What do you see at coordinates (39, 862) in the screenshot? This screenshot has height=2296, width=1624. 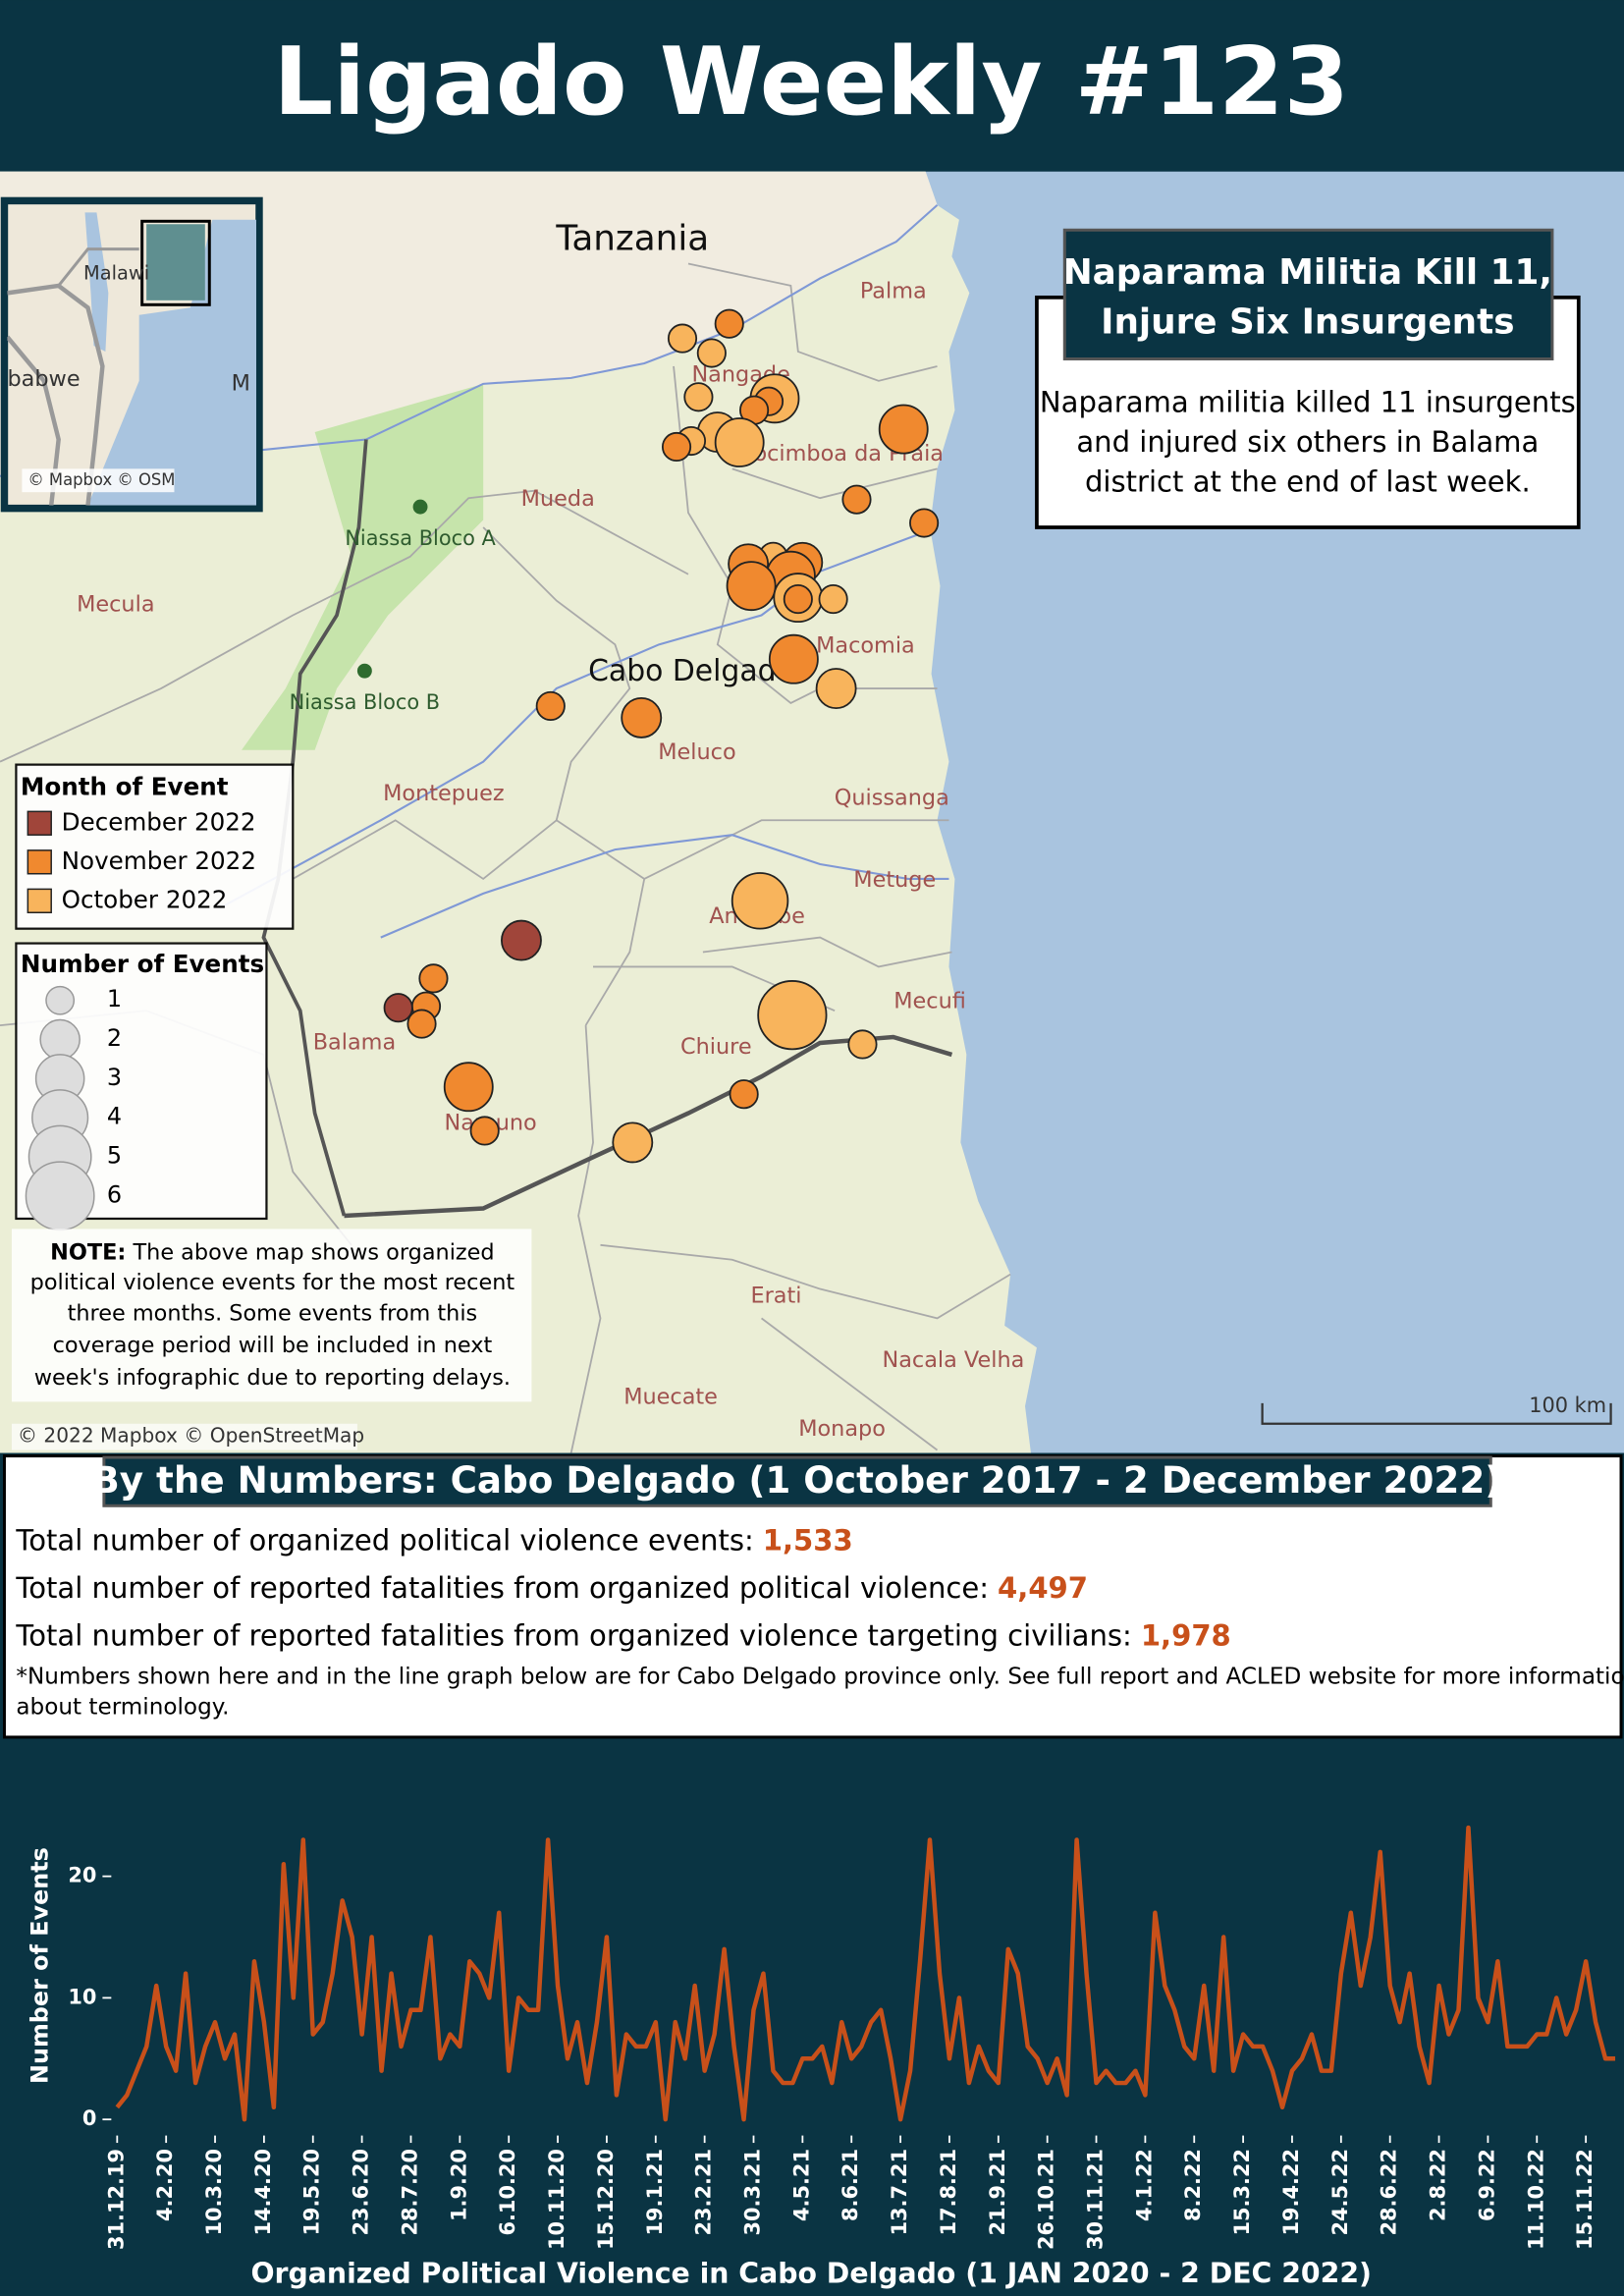 I see `legend-swatch` at bounding box center [39, 862].